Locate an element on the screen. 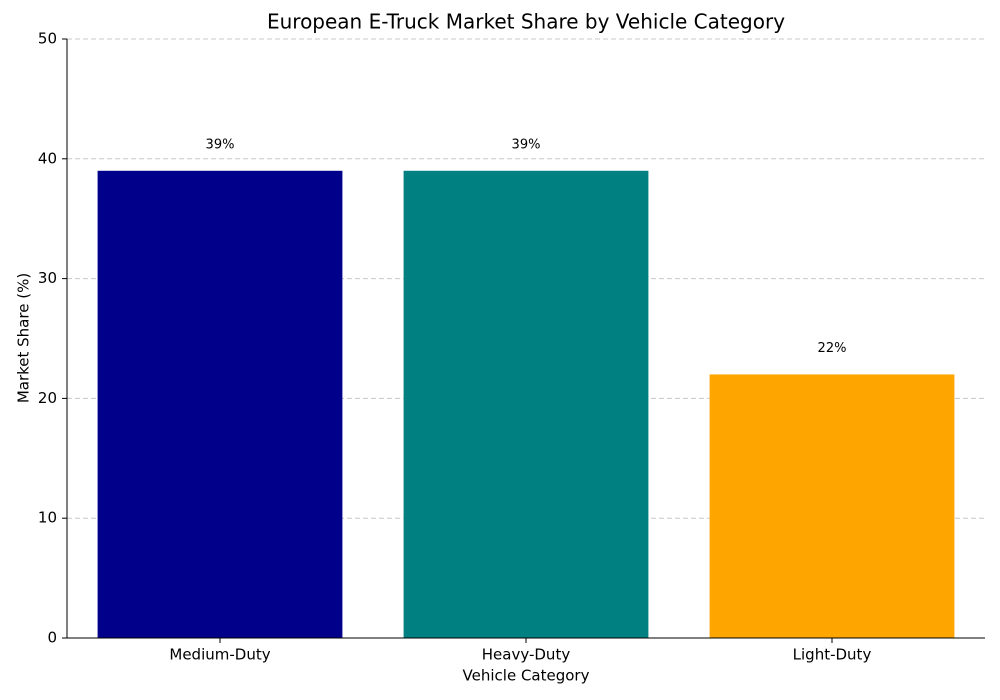 This screenshot has width=1000, height=700. bar is located at coordinates (832, 506).